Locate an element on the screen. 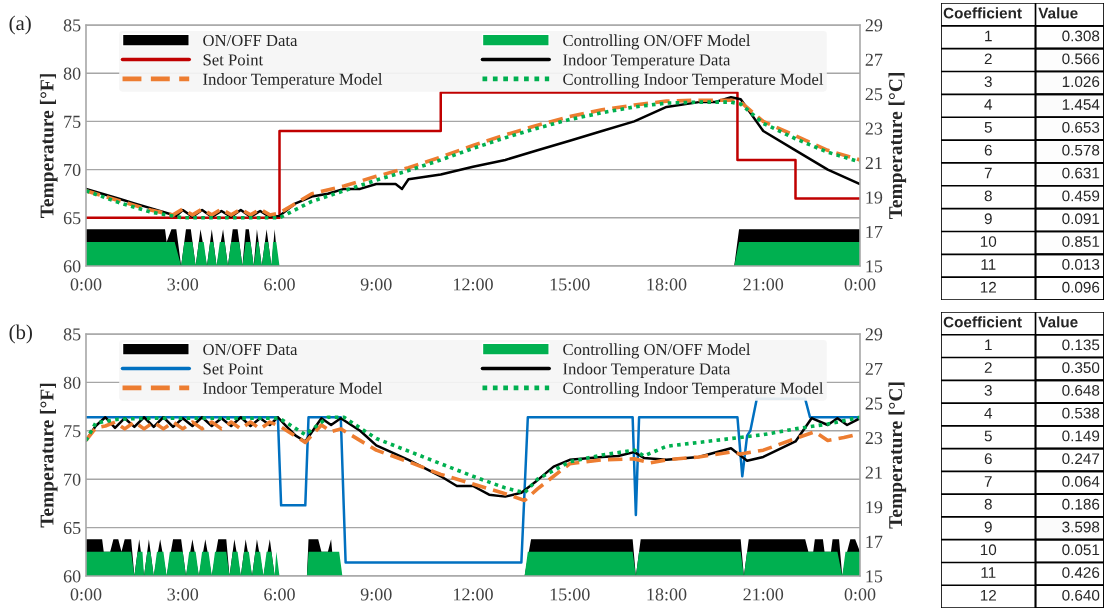  data-label: 0.096 is located at coordinates (1081, 287).